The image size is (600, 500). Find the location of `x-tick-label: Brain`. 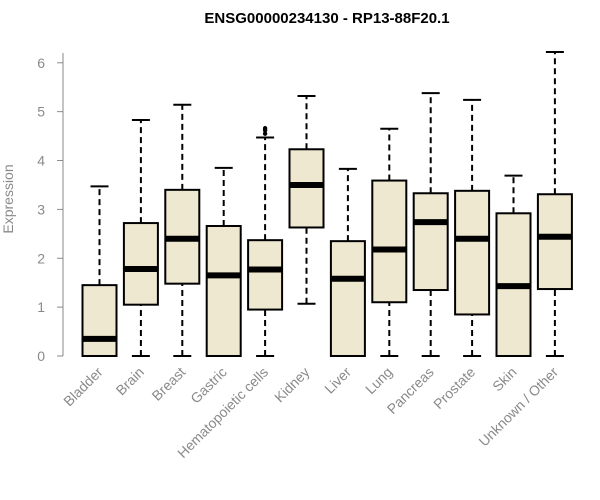

x-tick-label: Brain is located at coordinates (130, 381).